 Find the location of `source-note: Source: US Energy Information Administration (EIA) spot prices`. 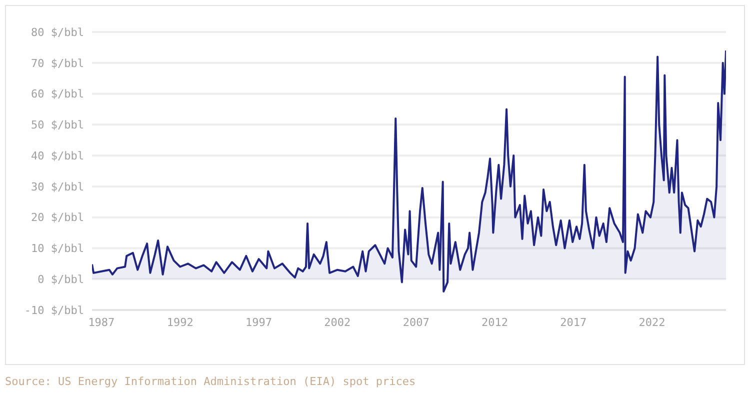

source-note: Source: US Energy Information Administration (EIA) spot prices is located at coordinates (211, 381).